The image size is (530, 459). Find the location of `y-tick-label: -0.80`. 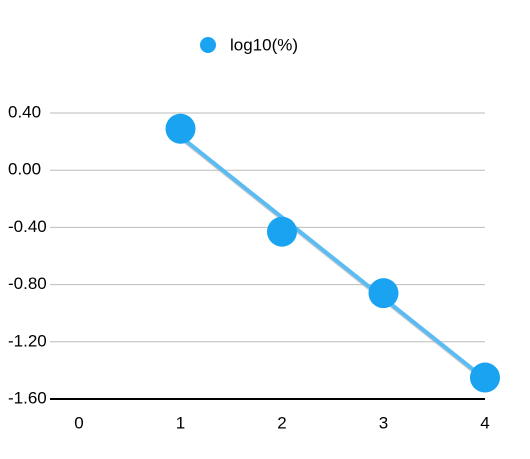

y-tick-label: -0.80 is located at coordinates (27, 283).